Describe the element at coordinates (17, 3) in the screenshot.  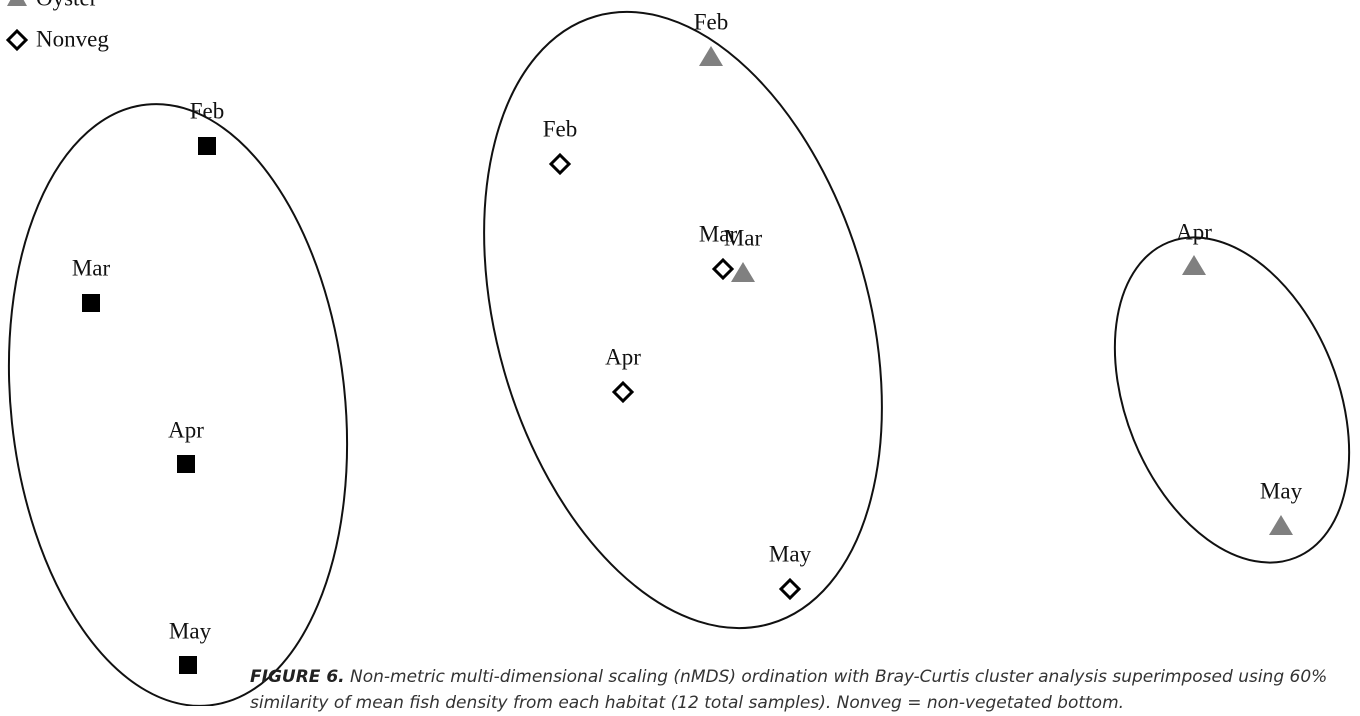
I see `legend-triangle` at that location.